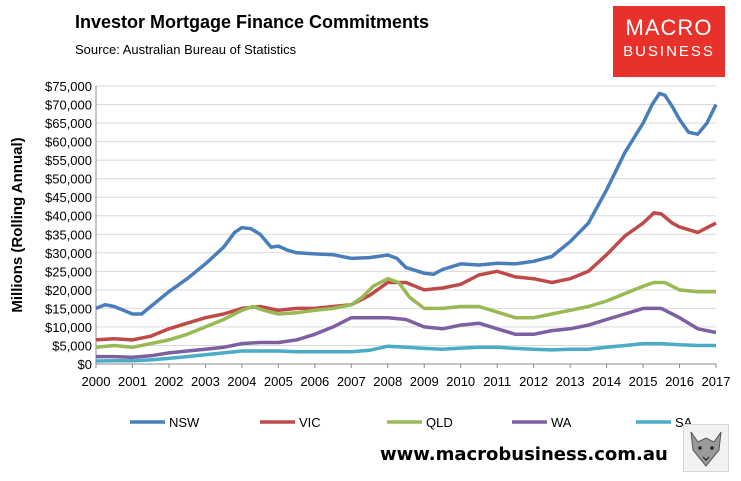 The image size is (741, 481). Describe the element at coordinates (68, 179) in the screenshot. I see `y-tick-label: $50,000` at that location.